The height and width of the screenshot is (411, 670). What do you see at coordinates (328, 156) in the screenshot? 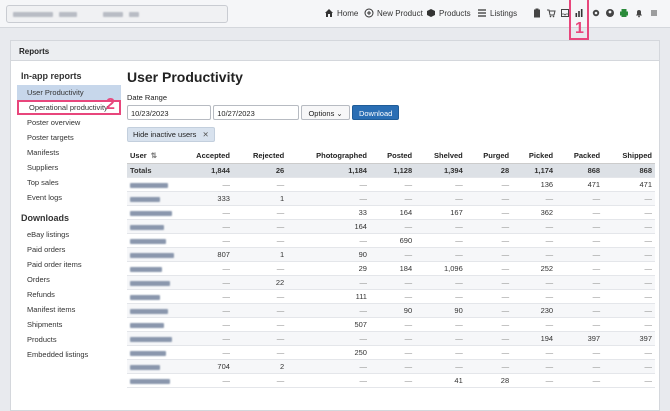
I see `column-header: Photographed` at bounding box center [328, 156].